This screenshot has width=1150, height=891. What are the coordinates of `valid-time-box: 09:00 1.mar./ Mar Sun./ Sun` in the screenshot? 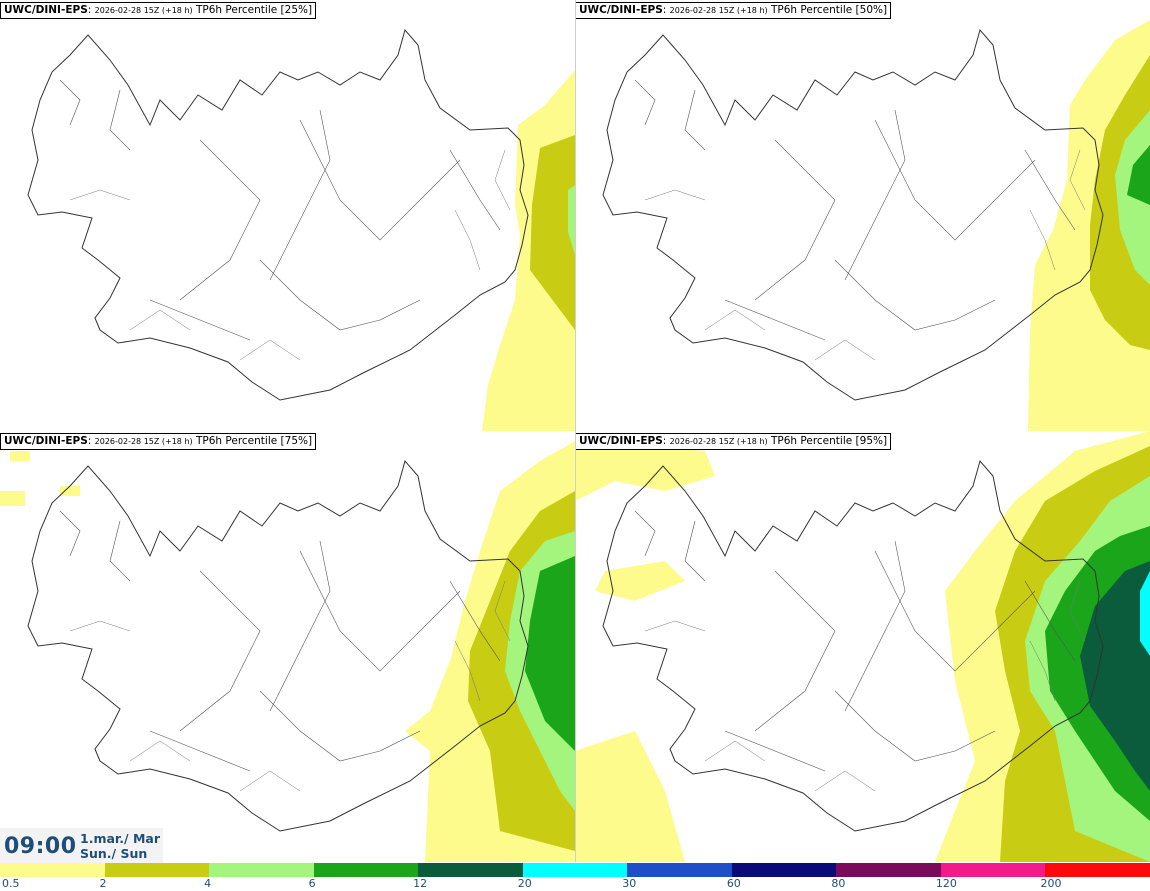 It's located at (81, 845).